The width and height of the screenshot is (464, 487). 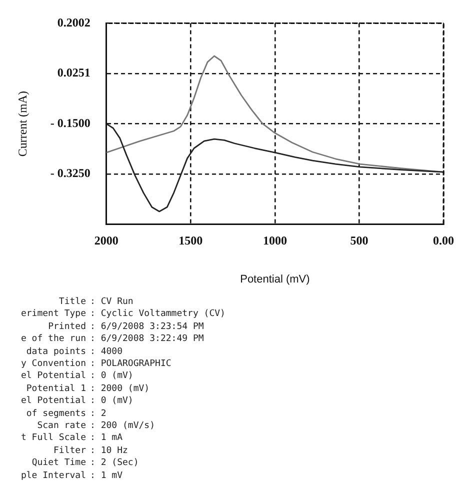 What do you see at coordinates (71, 476) in the screenshot?
I see `text: ple Interval : 1 mV` at bounding box center [71, 476].